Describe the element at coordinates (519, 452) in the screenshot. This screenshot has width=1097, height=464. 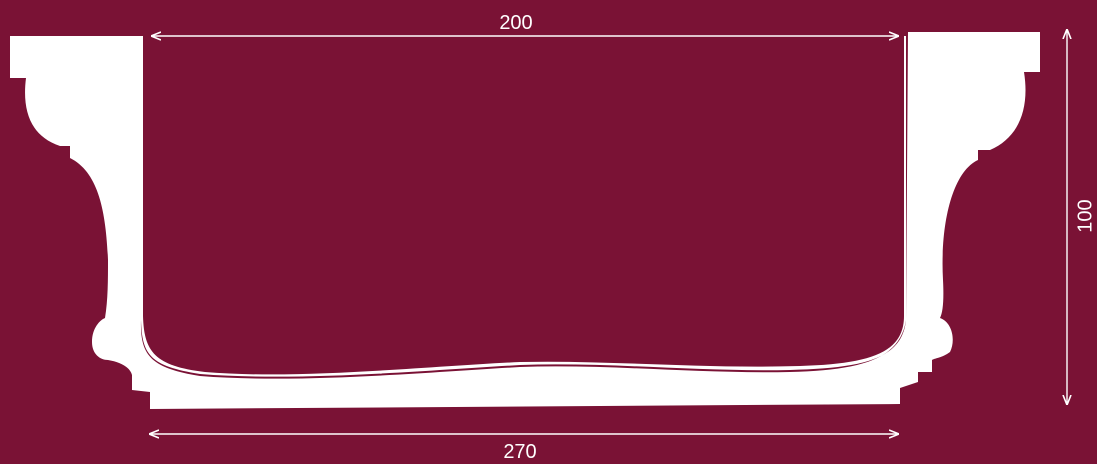
I see `bottom-dimension-label: 270` at that location.